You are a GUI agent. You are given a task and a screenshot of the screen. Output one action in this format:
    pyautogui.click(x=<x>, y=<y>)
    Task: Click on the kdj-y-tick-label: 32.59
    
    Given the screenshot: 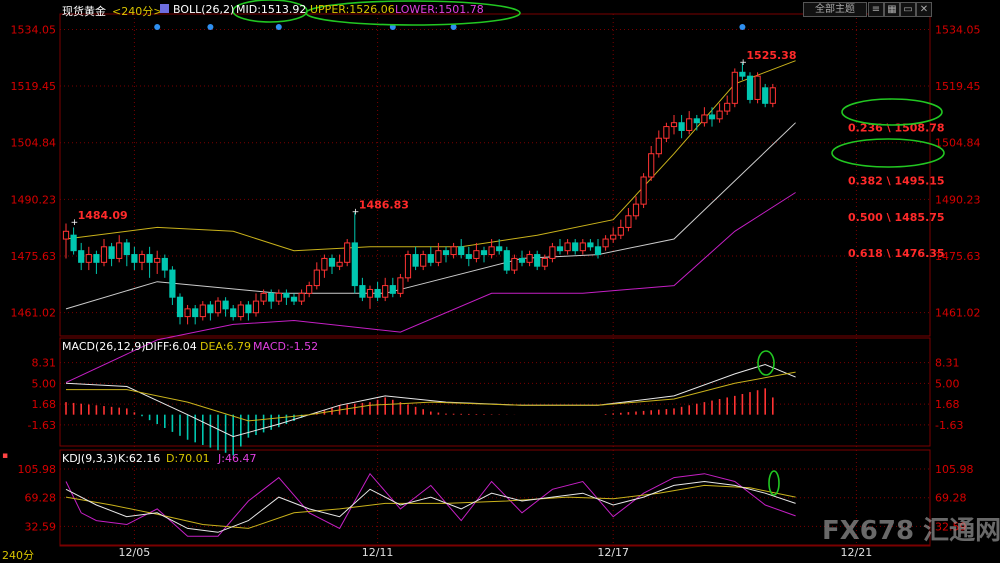 What is the action you would take?
    pyautogui.click(x=41, y=526)
    